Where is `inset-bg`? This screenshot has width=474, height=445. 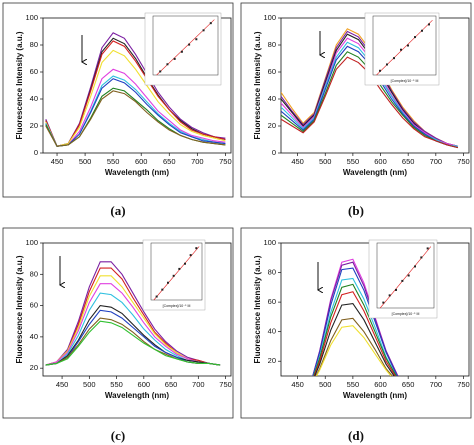 inset-bg is located at coordinates (183, 49).